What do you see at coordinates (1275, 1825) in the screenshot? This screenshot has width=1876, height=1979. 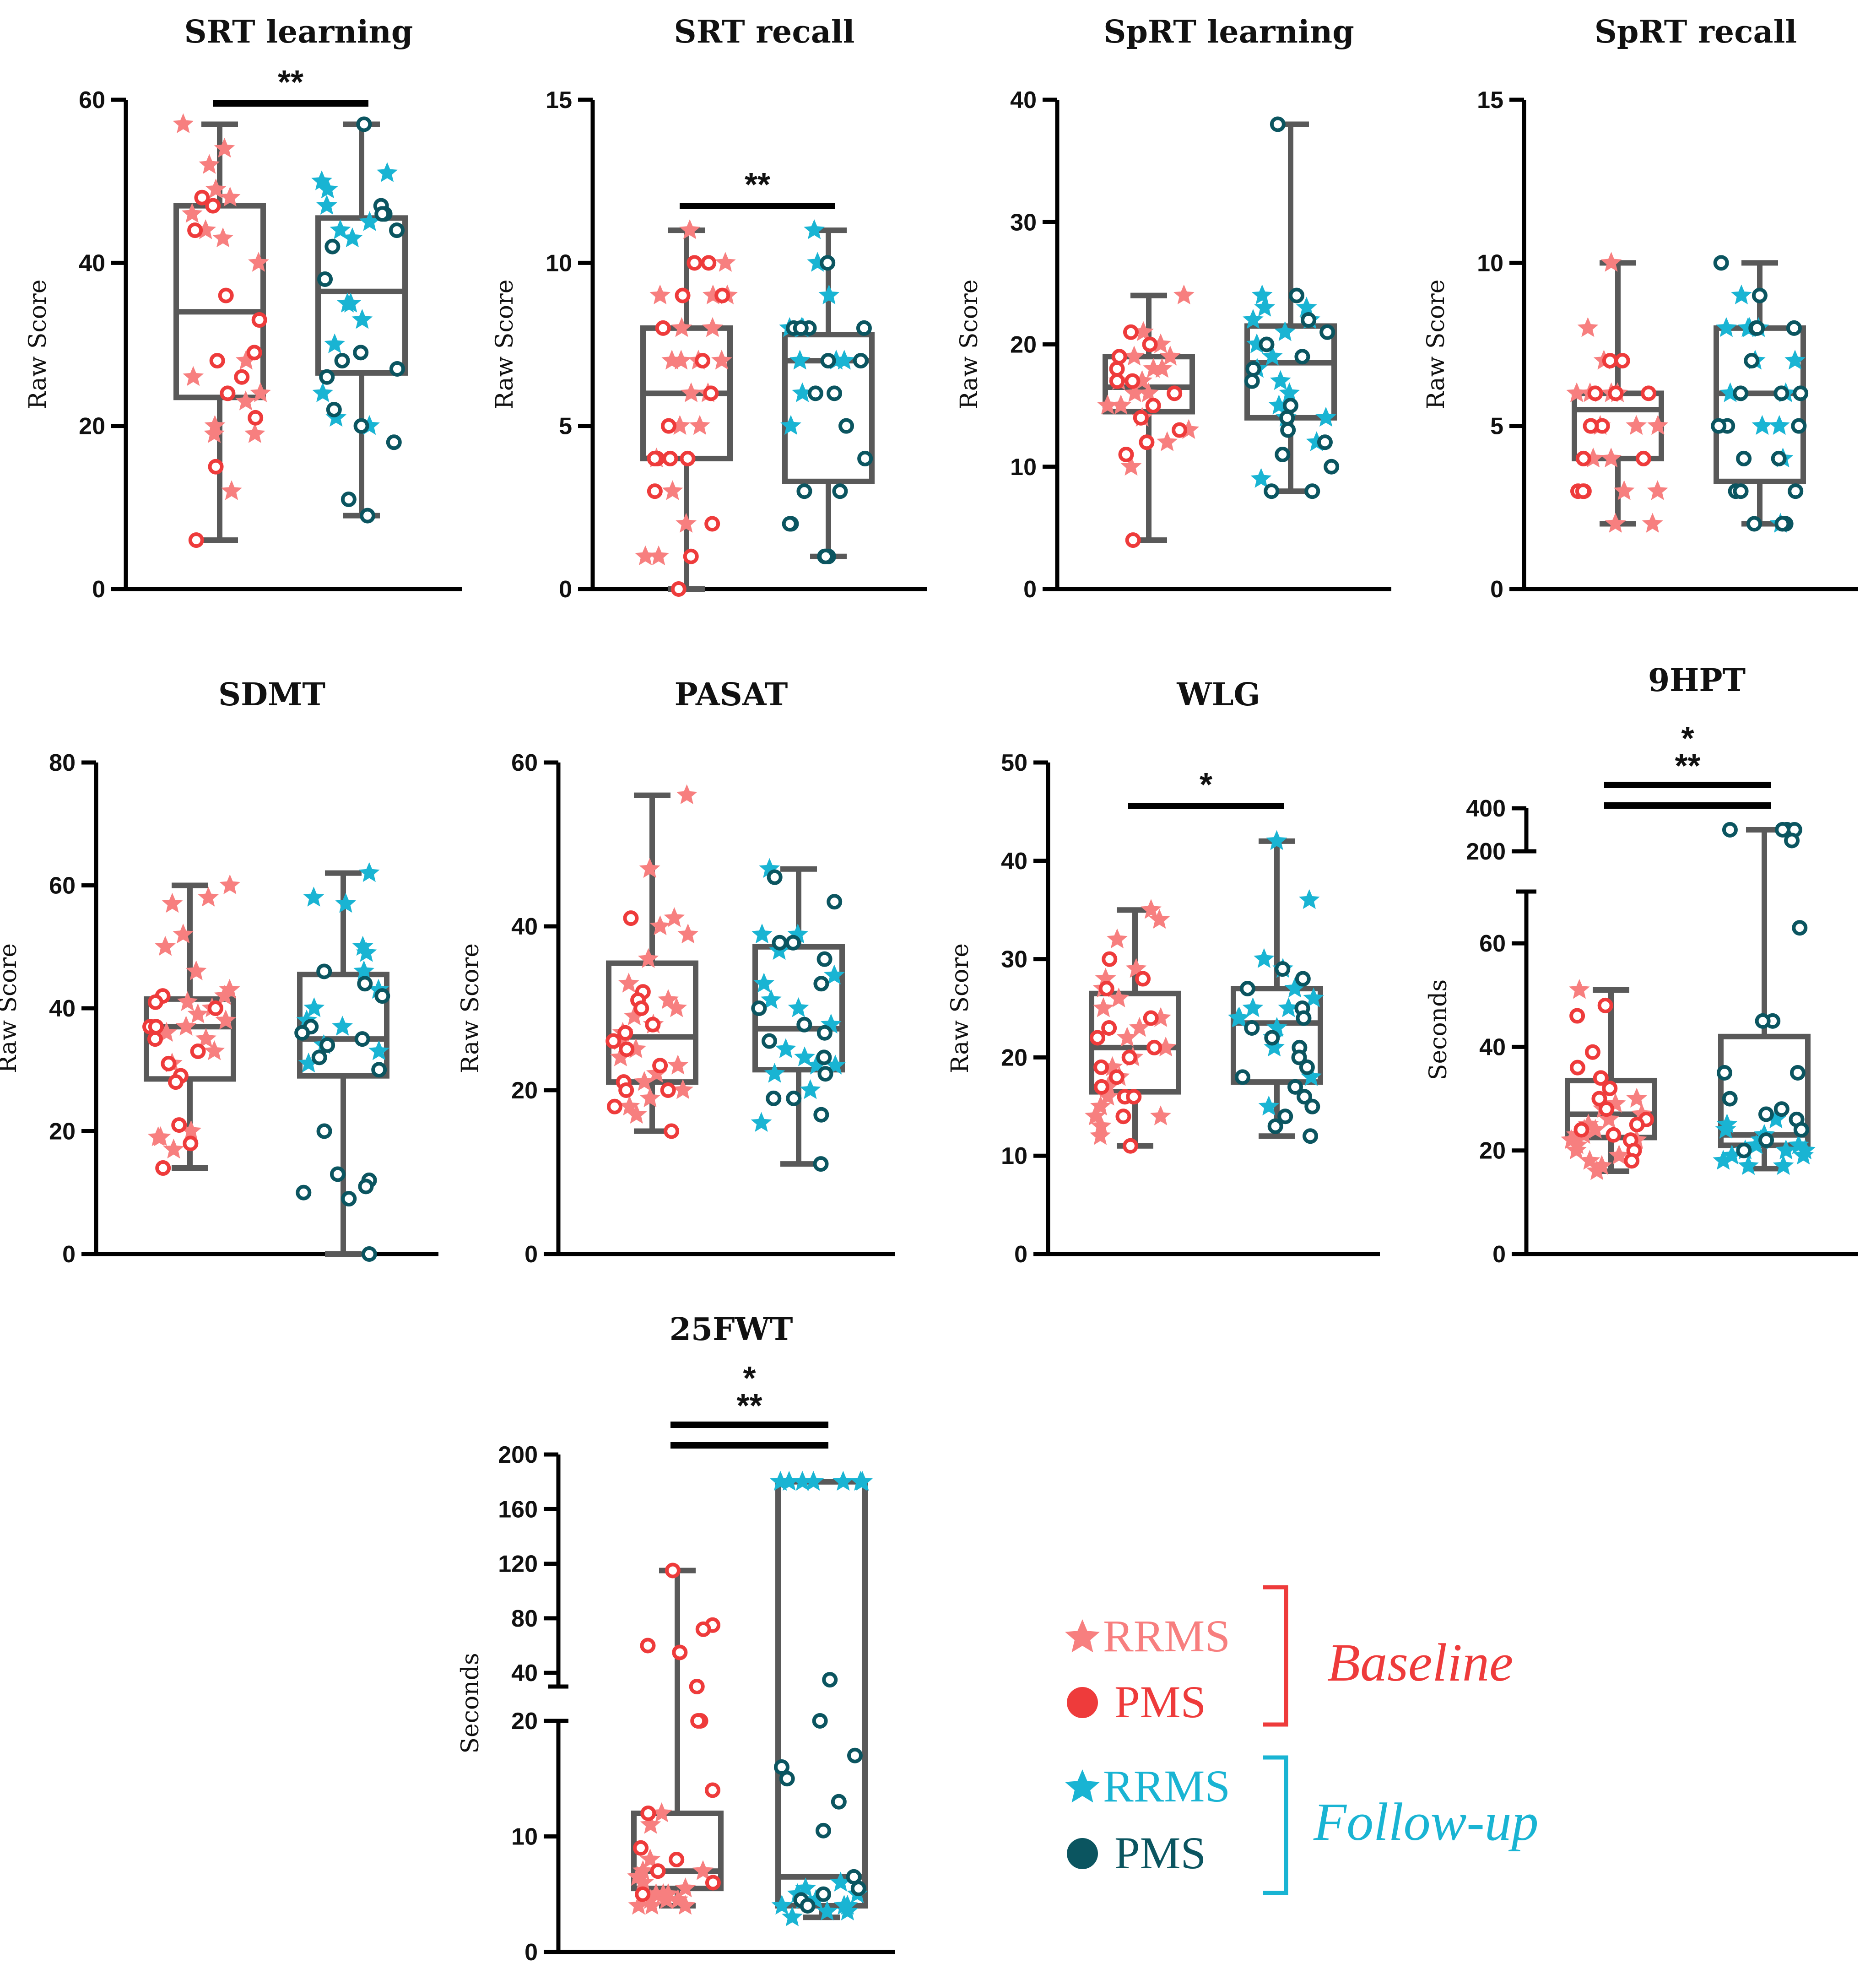 I see `legend-bracket-followup` at bounding box center [1275, 1825].